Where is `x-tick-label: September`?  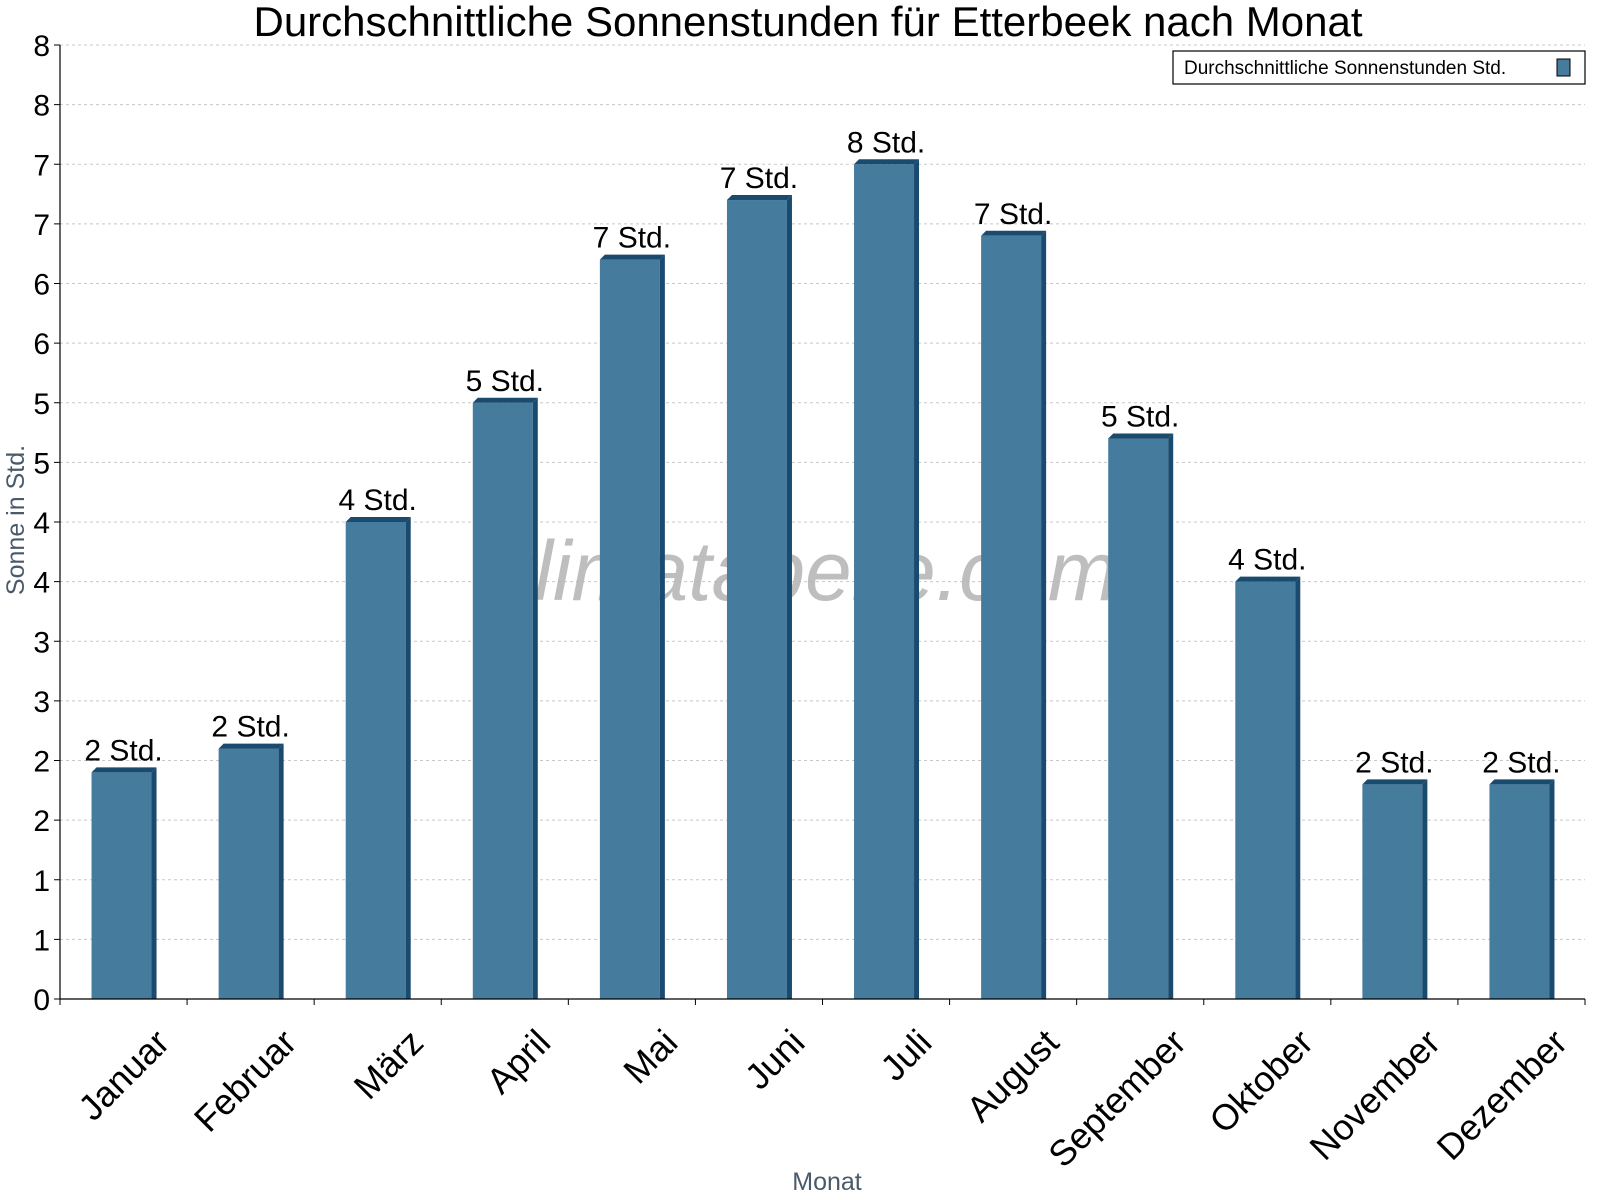
x-tick-label: September is located at coordinates (1117, 1098).